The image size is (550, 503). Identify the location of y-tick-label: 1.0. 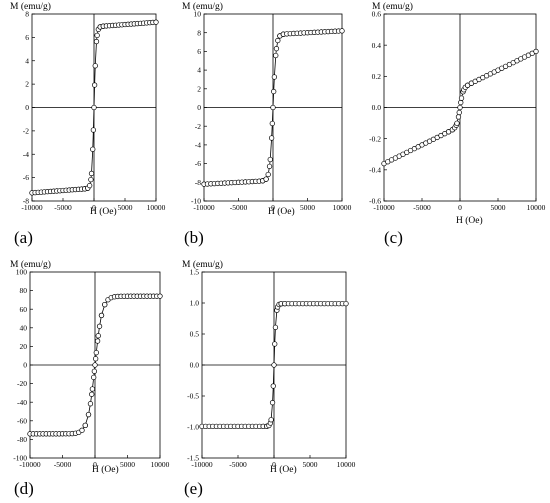
(195, 303).